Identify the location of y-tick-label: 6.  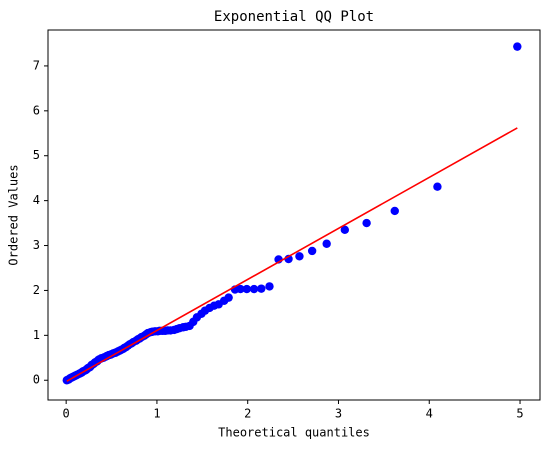
(36, 110).